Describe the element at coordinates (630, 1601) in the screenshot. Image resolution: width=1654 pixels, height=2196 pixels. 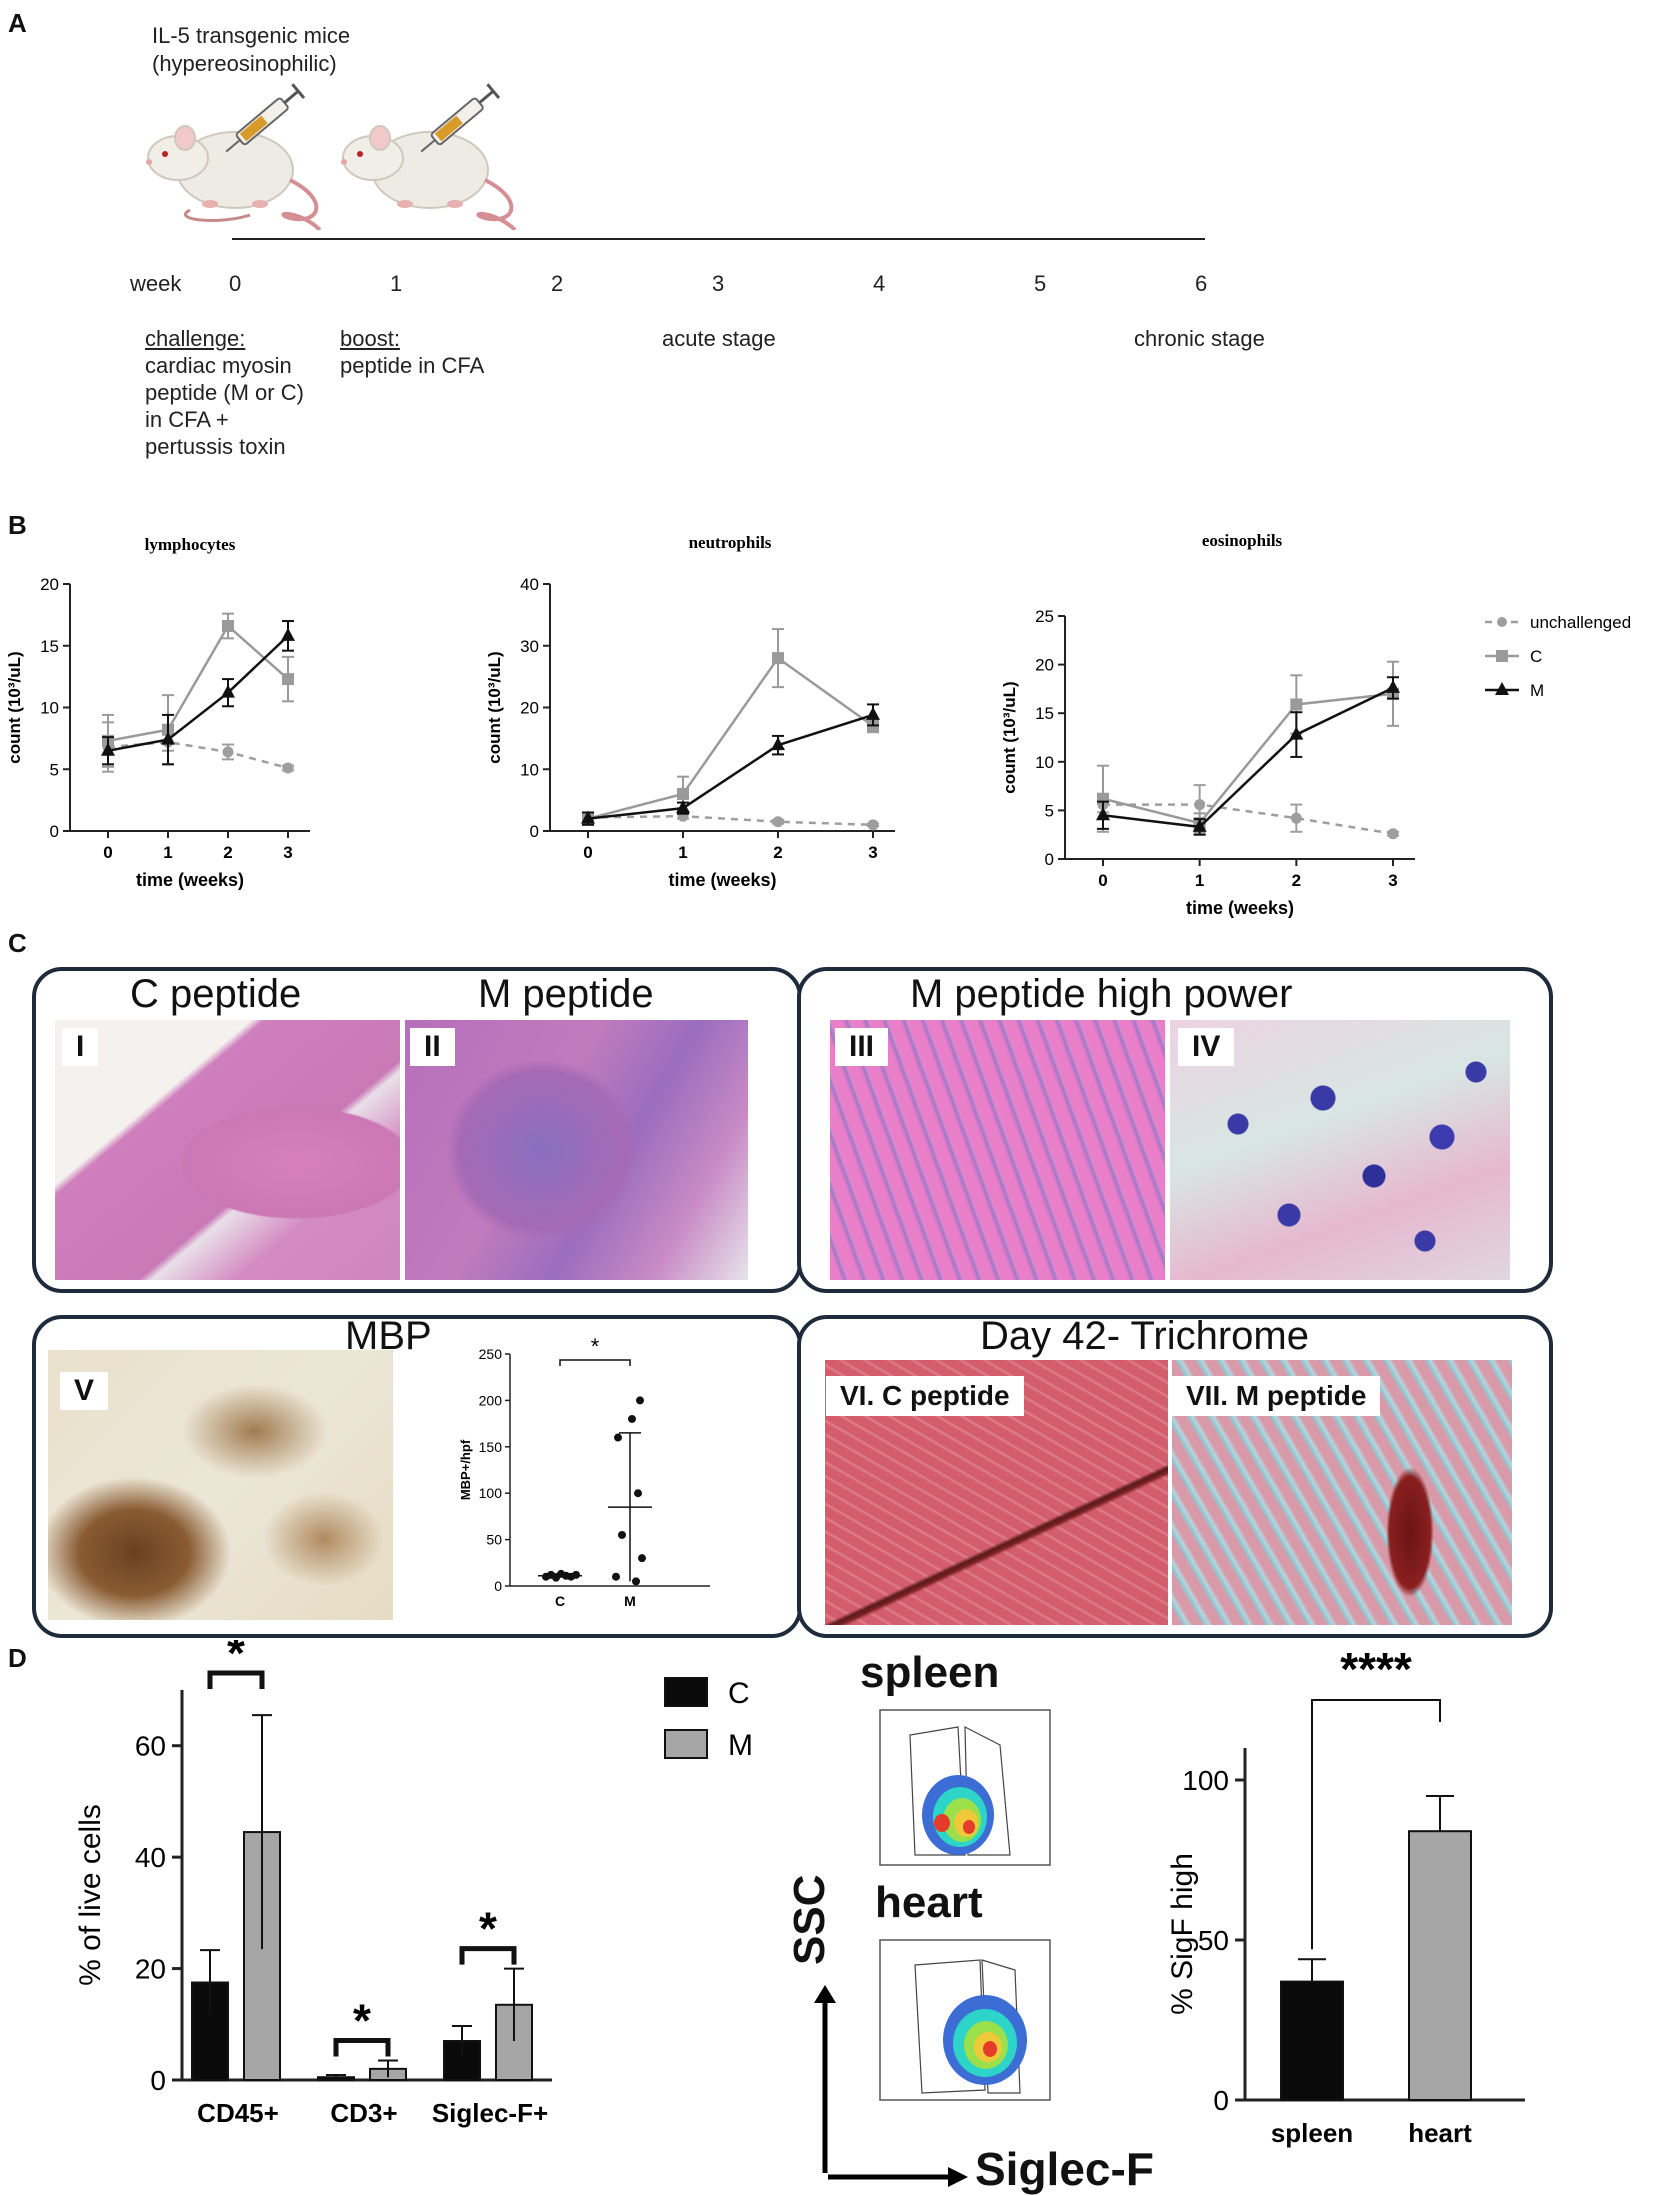
I see `x-tick-label: M` at that location.